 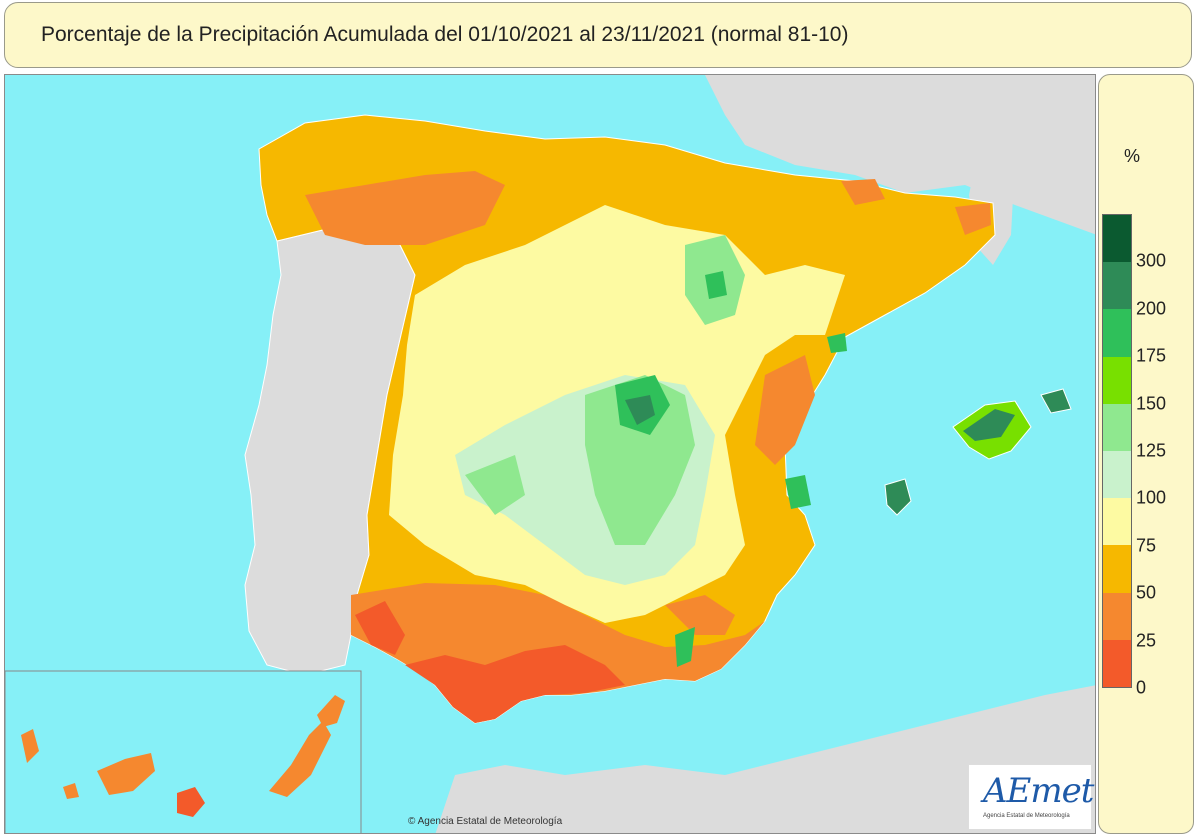 I want to click on legend-tick-label: 200, so click(x=1151, y=308).